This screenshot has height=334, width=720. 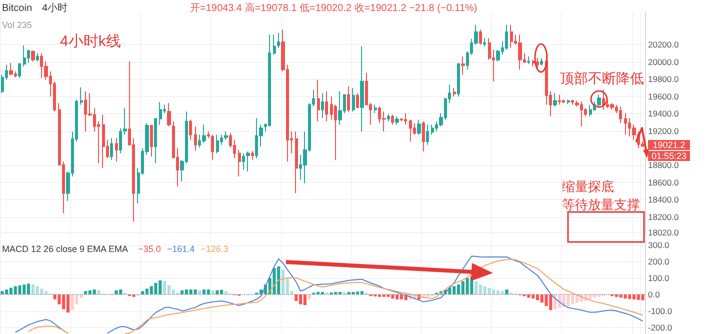 I want to click on annotation: 4小时k线, so click(x=90, y=41).